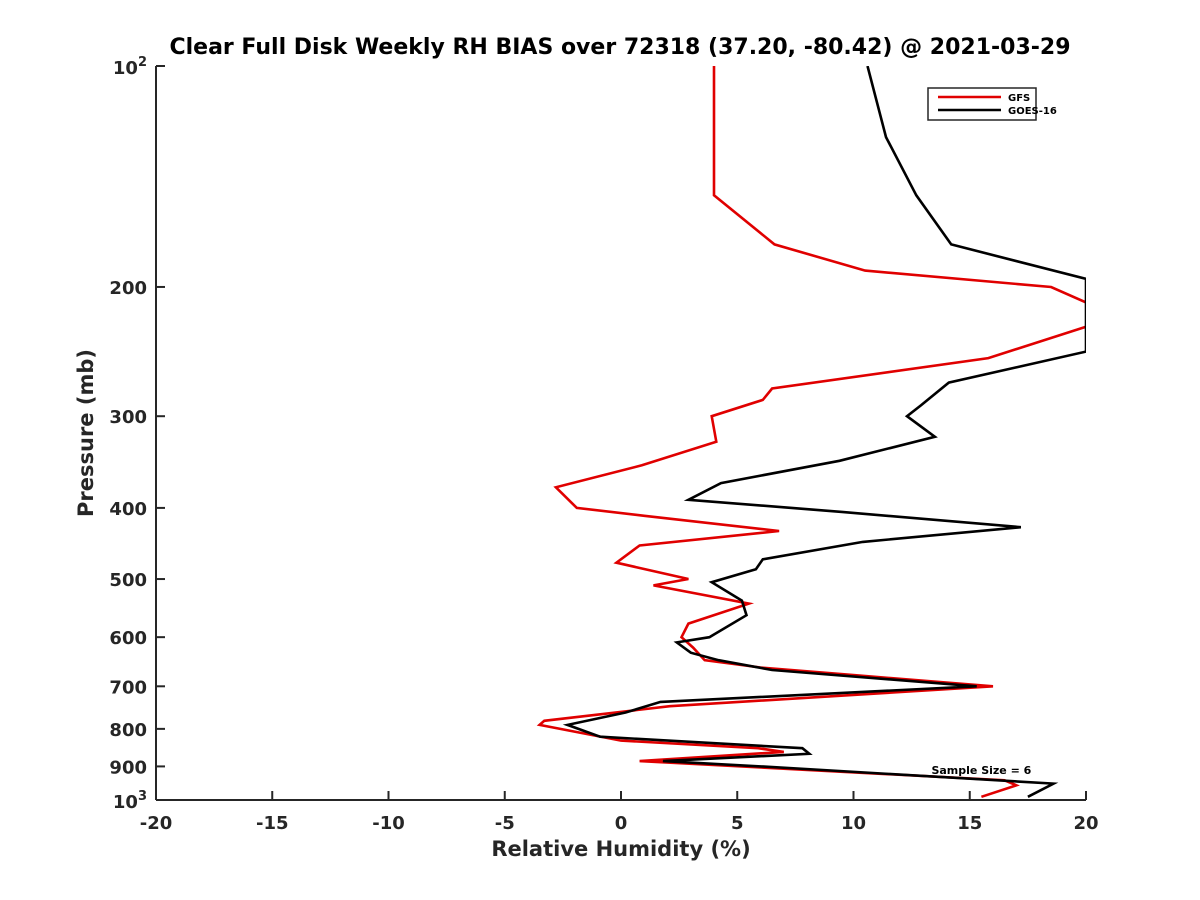  What do you see at coordinates (128, 687) in the screenshot?
I see `y-tick-label: 700` at bounding box center [128, 687].